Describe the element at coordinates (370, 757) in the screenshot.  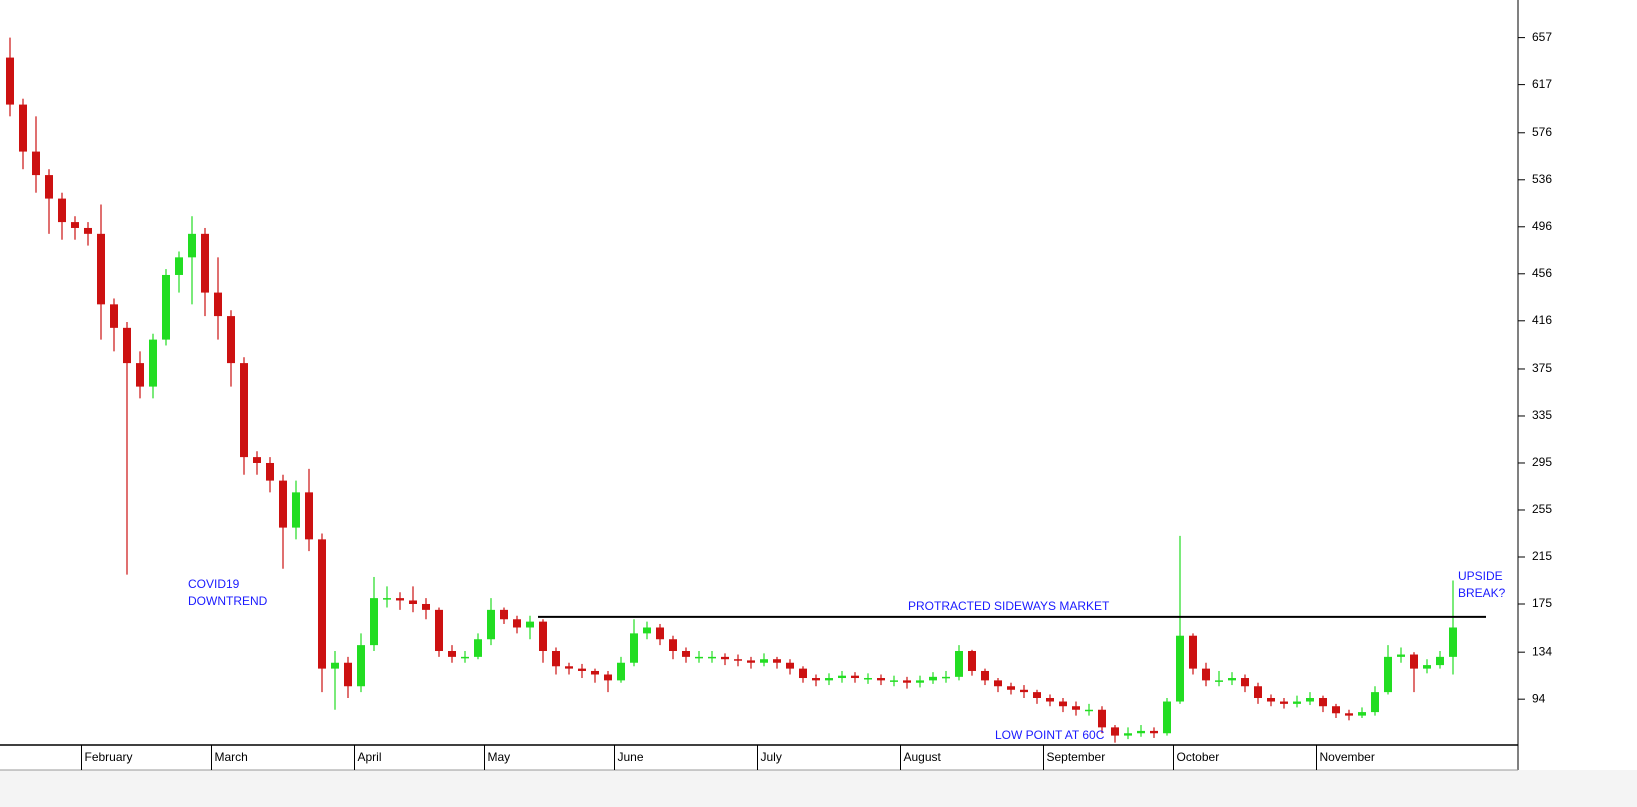
I see `x-tick-label: April` at that location.